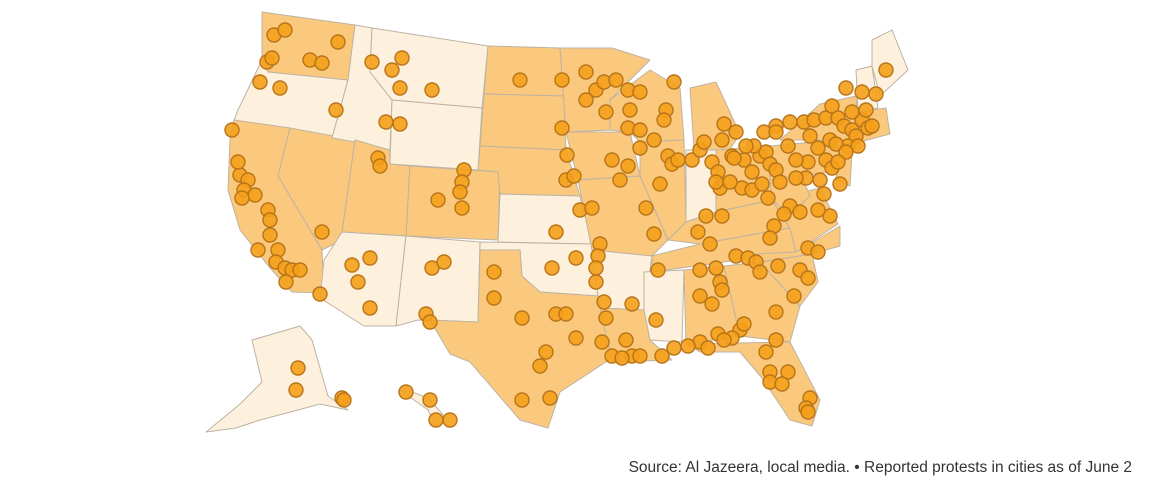  I want to click on state-south-dakota, so click(523, 122).